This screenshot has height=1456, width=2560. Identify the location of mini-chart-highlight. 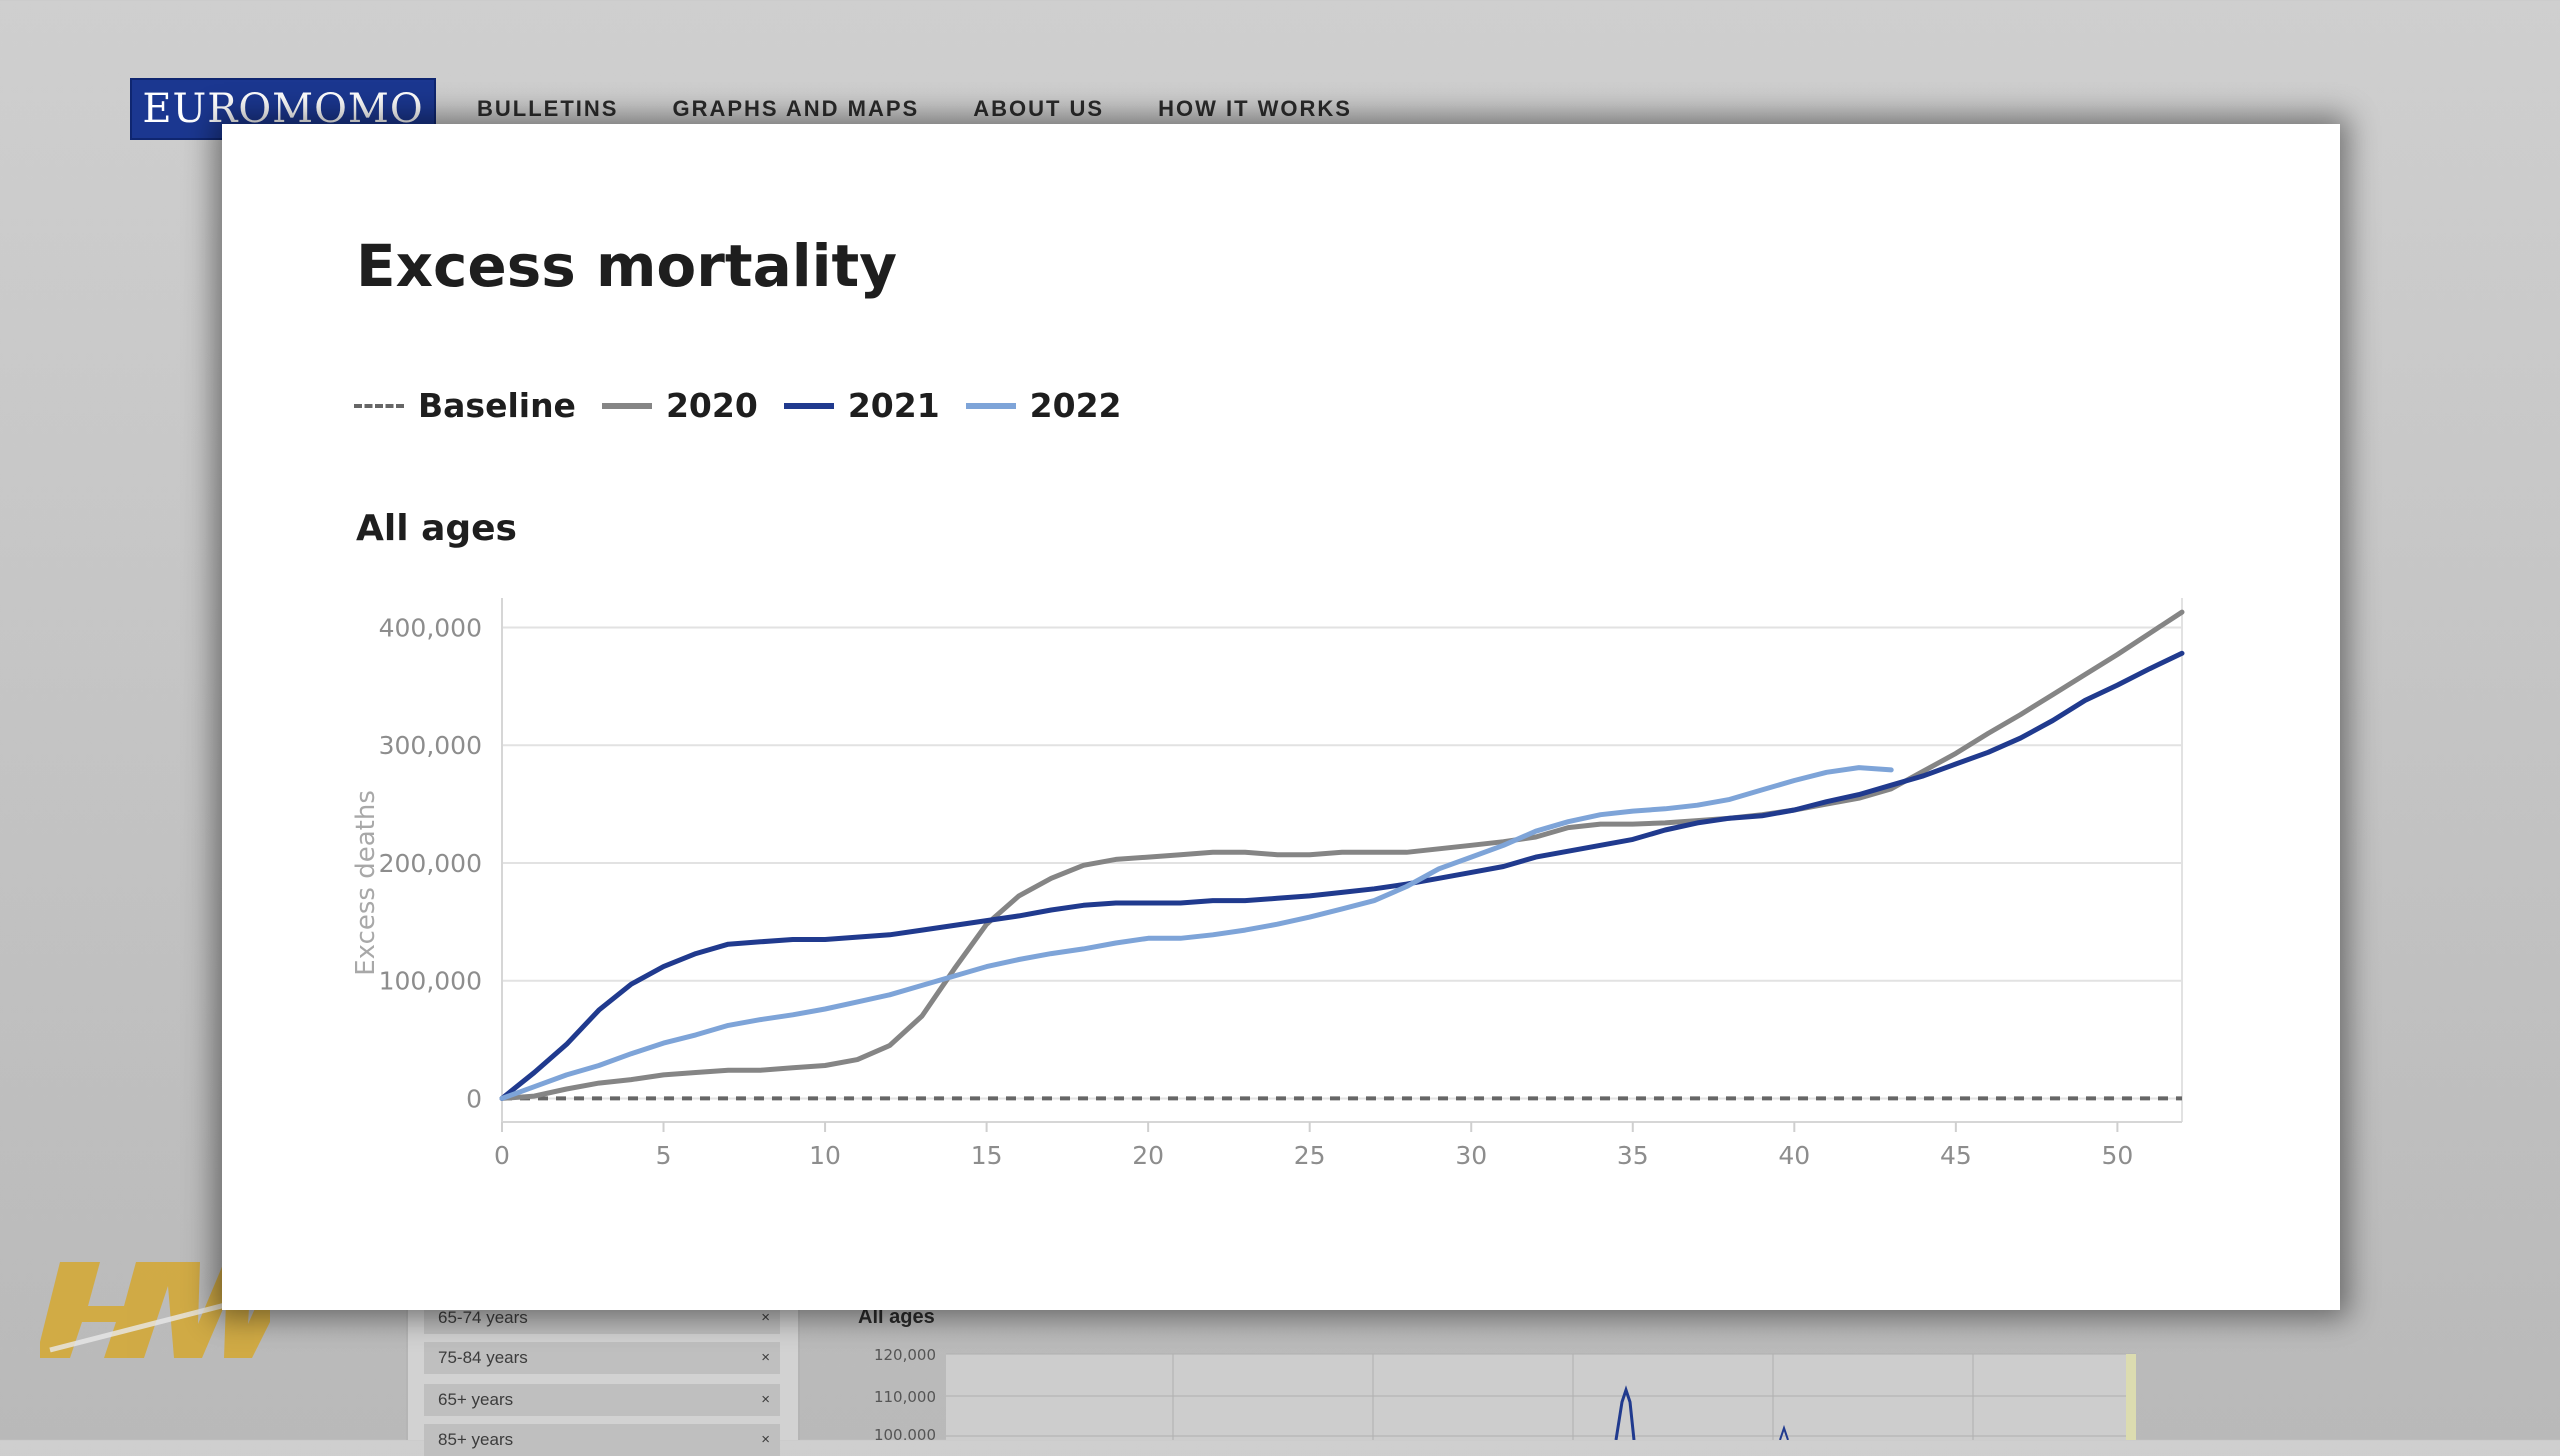
(2131, 1397).